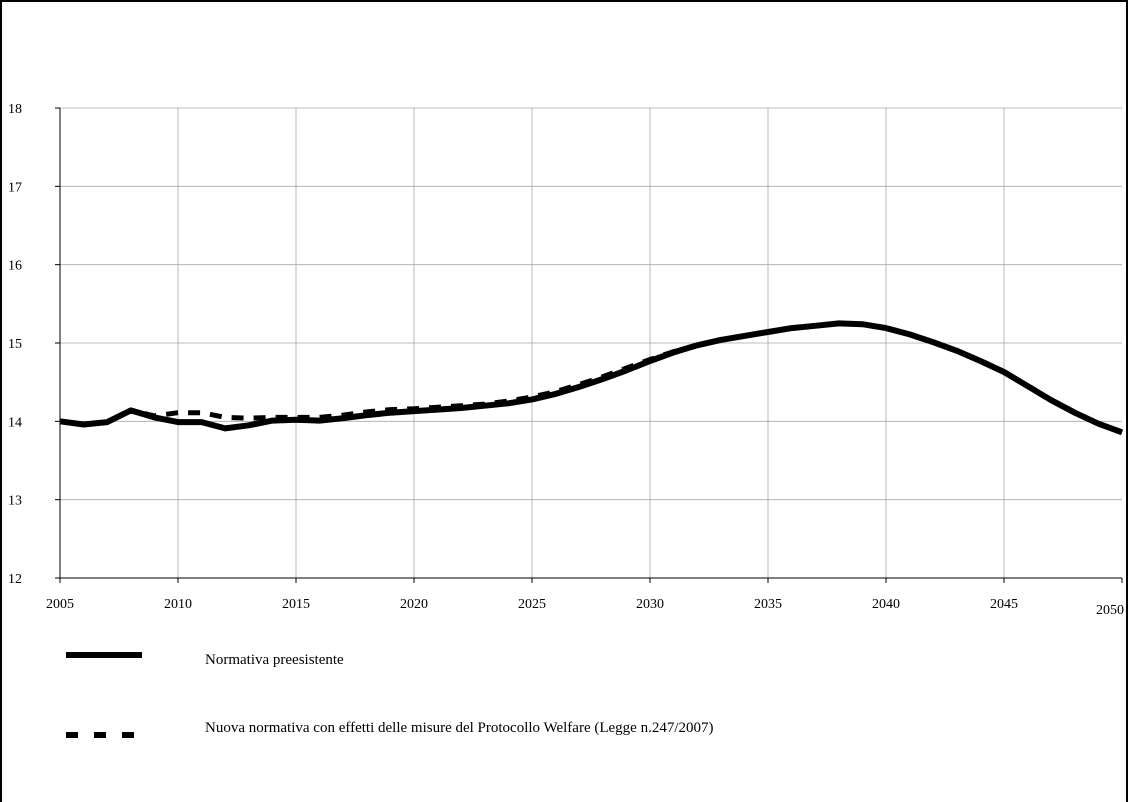  I want to click on x-tick-label: 2025, so click(532, 604).